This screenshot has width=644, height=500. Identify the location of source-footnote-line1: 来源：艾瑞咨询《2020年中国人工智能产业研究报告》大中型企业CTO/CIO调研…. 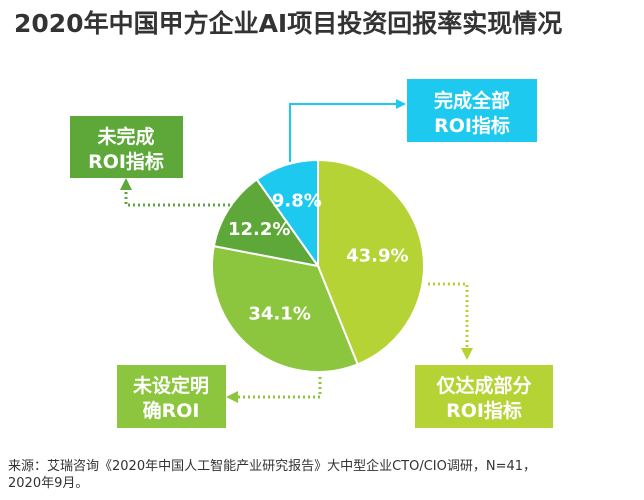
(272, 466).